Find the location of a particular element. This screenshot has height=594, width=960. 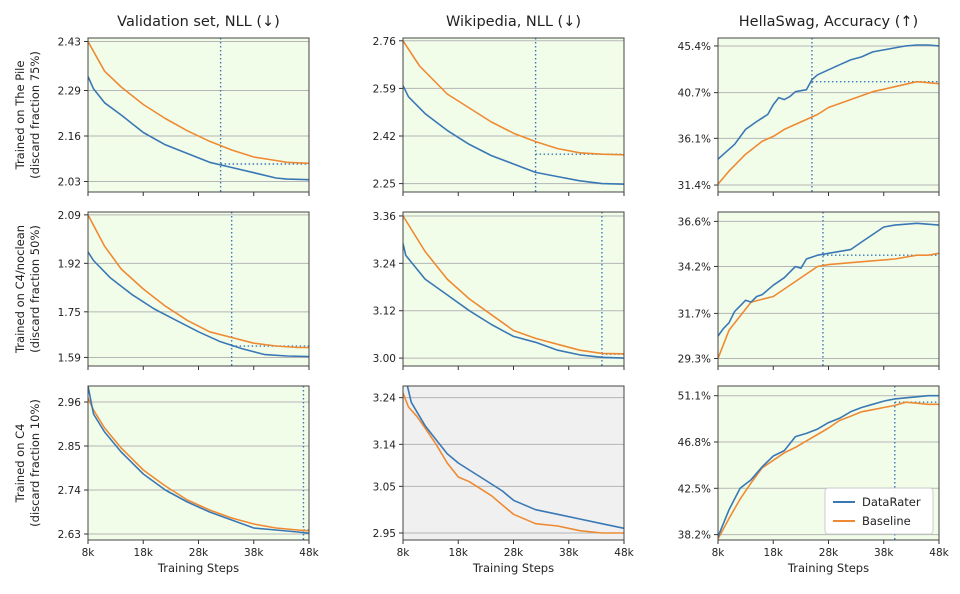

y-tick-label: 34.2% is located at coordinates (694, 267).